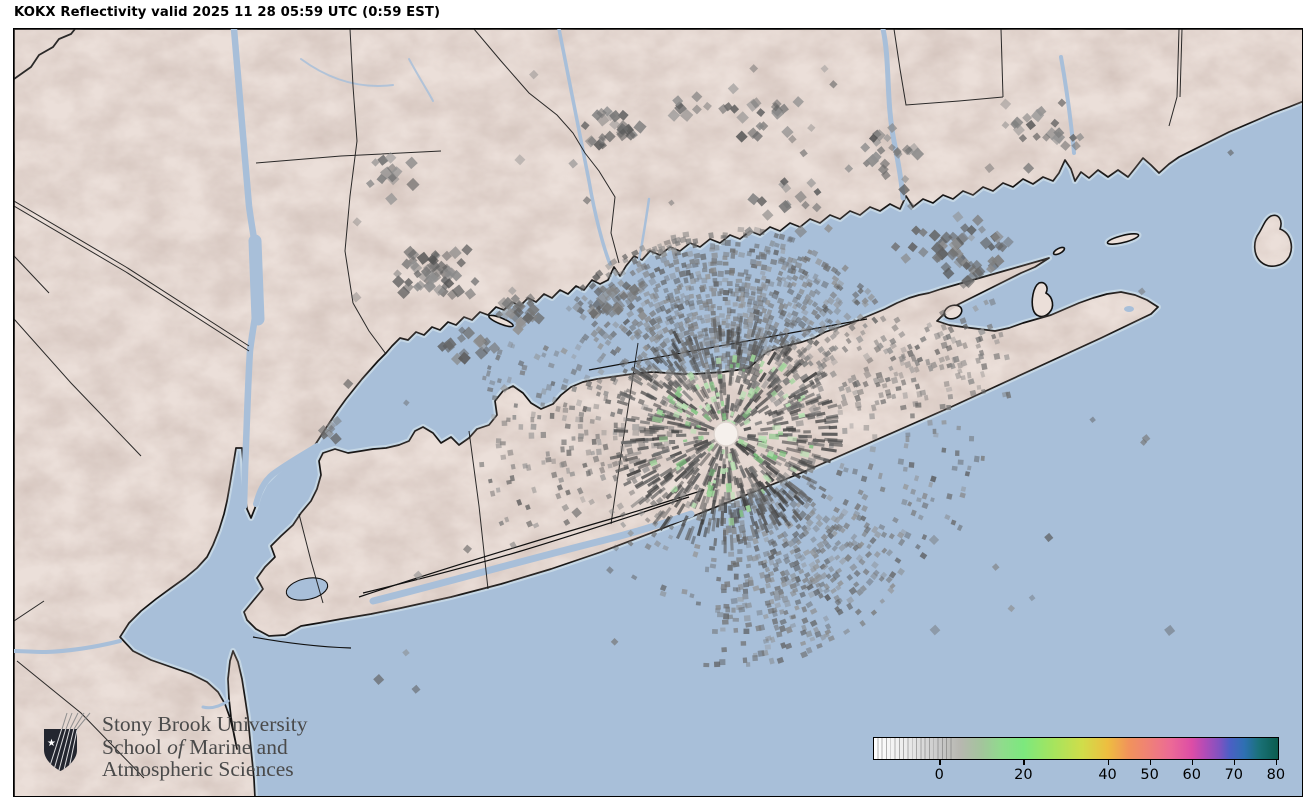 The width and height of the screenshot is (1316, 811). Describe the element at coordinates (914, 748) in the screenshot. I see `colorbar-stripe-region` at that location.